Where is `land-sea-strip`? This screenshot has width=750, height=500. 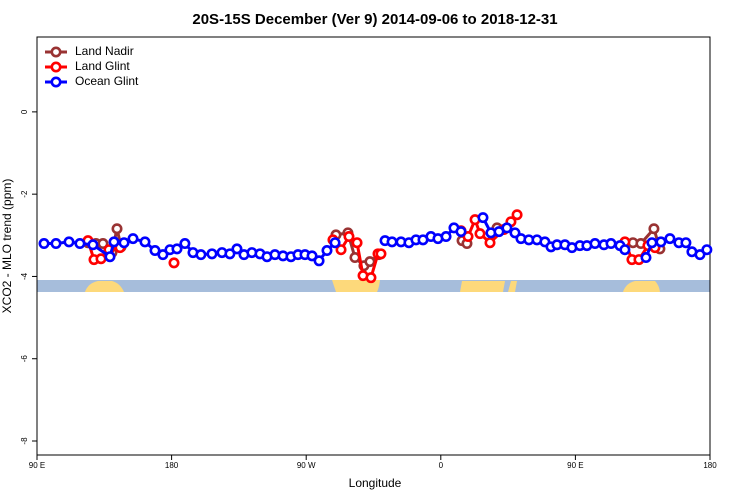 land-sea-strip is located at coordinates (373, 286).